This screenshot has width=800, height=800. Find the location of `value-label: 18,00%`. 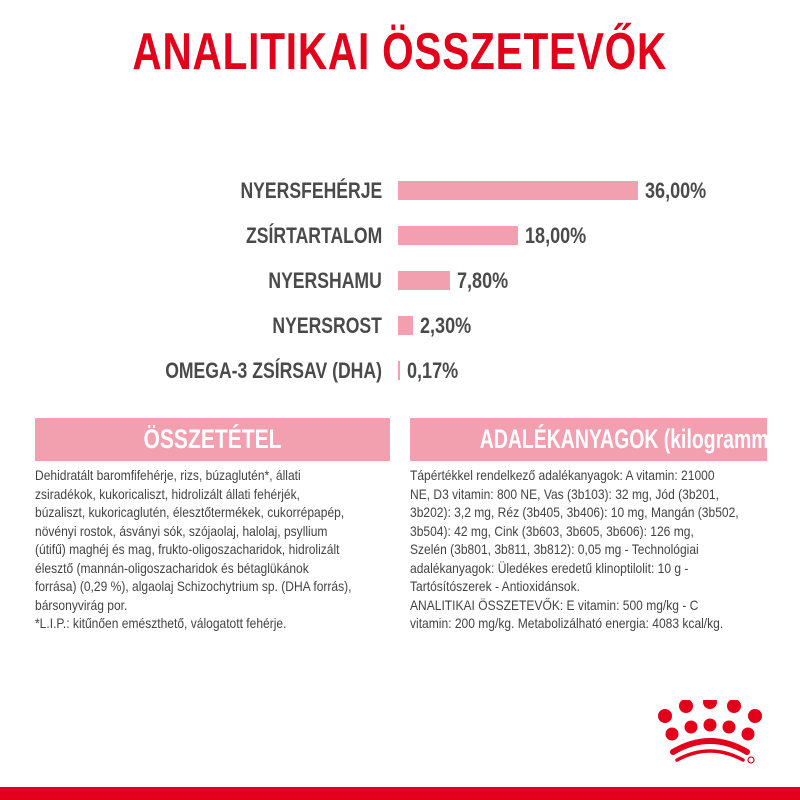

value-label: 18,00% is located at coordinates (556, 235).